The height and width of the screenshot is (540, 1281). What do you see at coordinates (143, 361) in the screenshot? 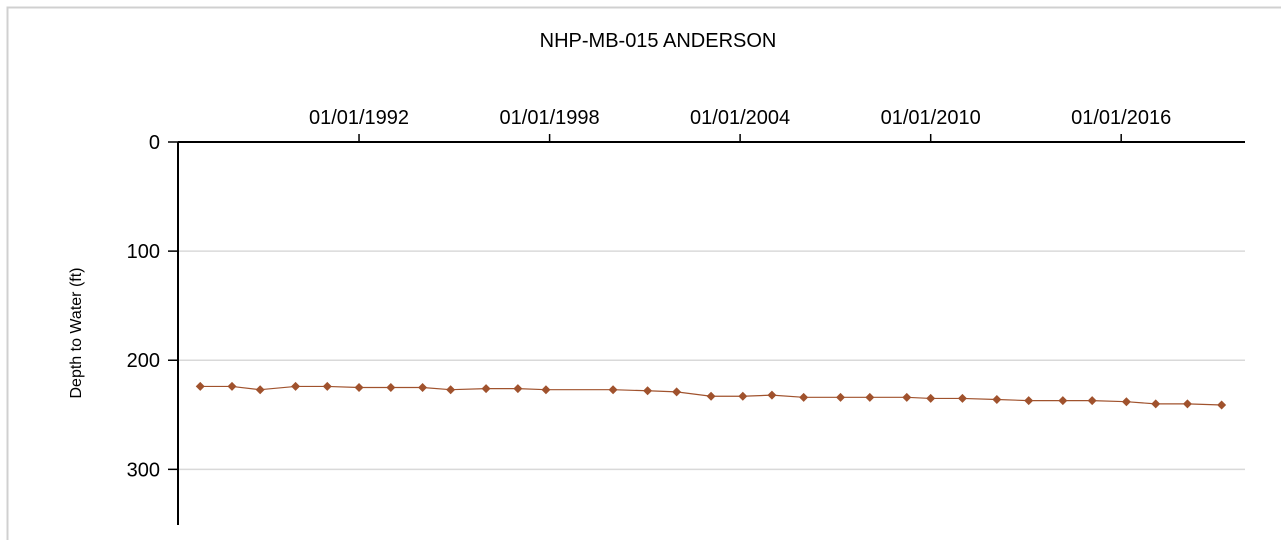
I see `y-tick-label: 200` at bounding box center [143, 361].